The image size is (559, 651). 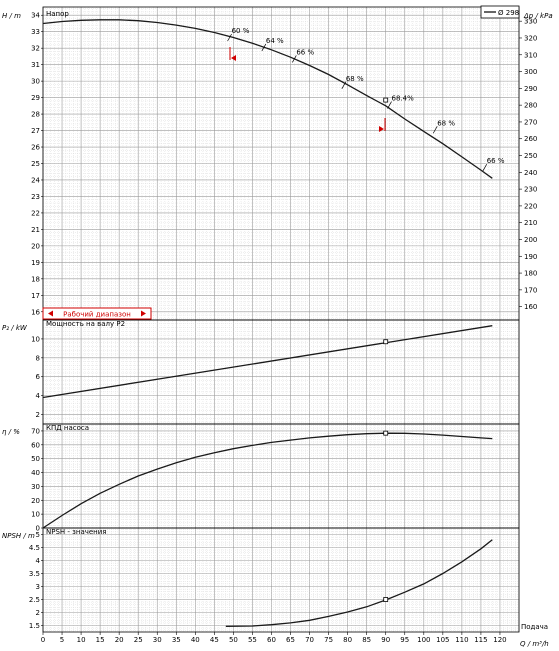 I want to click on operating-range: Рабочий диапазон, so click(x=97, y=313).